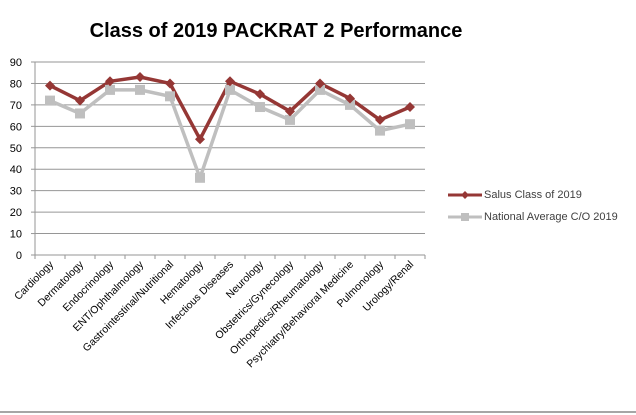 The image size is (636, 415). Describe the element at coordinates (16, 235) in the screenshot. I see `y-tick-label: 10` at that location.